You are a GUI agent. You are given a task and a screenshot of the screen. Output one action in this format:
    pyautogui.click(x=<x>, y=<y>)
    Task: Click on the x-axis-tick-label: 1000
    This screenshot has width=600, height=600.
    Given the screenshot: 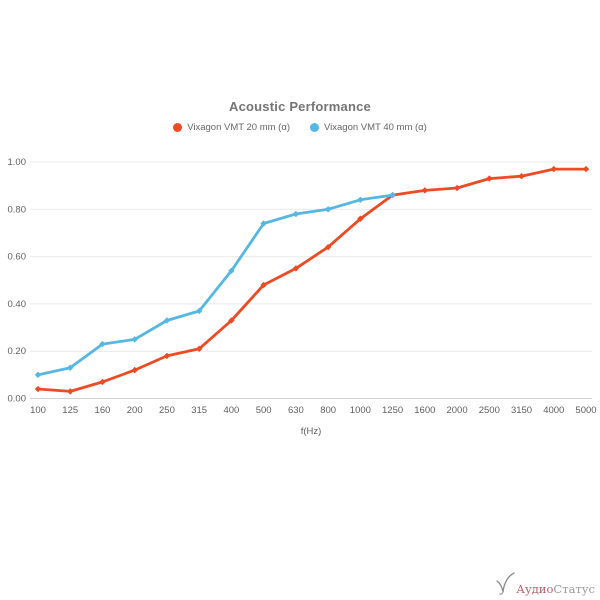 What is the action you would take?
    pyautogui.click(x=360, y=410)
    